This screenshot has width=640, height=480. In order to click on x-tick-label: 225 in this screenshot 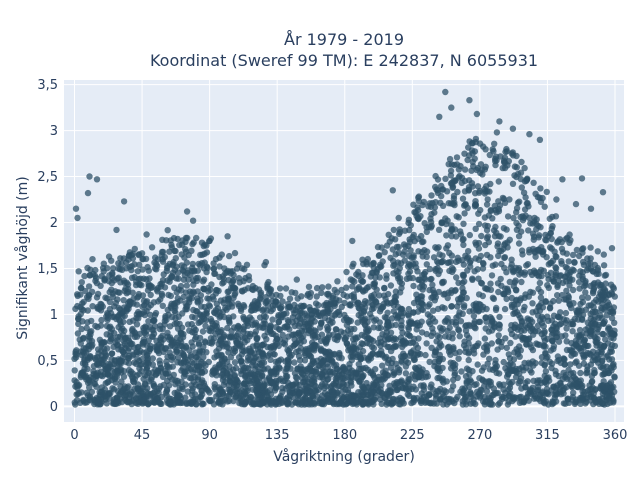, I will do `click(412, 435)`.